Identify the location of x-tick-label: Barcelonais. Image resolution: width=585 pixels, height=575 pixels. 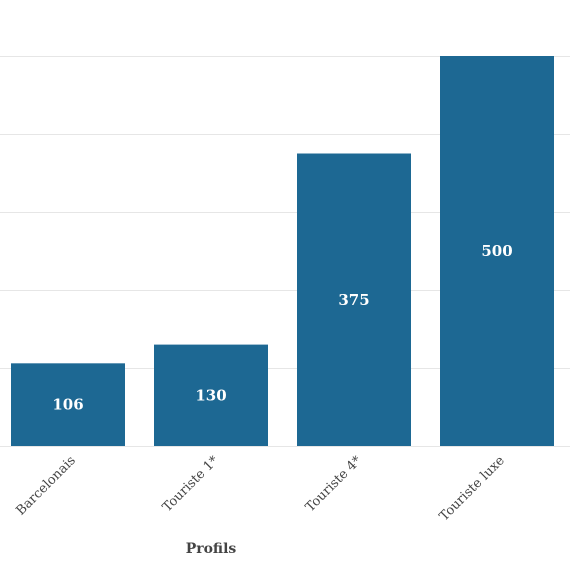
(45, 485).